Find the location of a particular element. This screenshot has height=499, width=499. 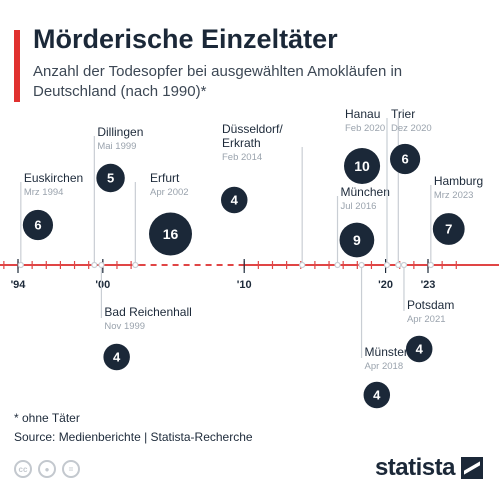

license-icons: cc ● = is located at coordinates (47, 469).